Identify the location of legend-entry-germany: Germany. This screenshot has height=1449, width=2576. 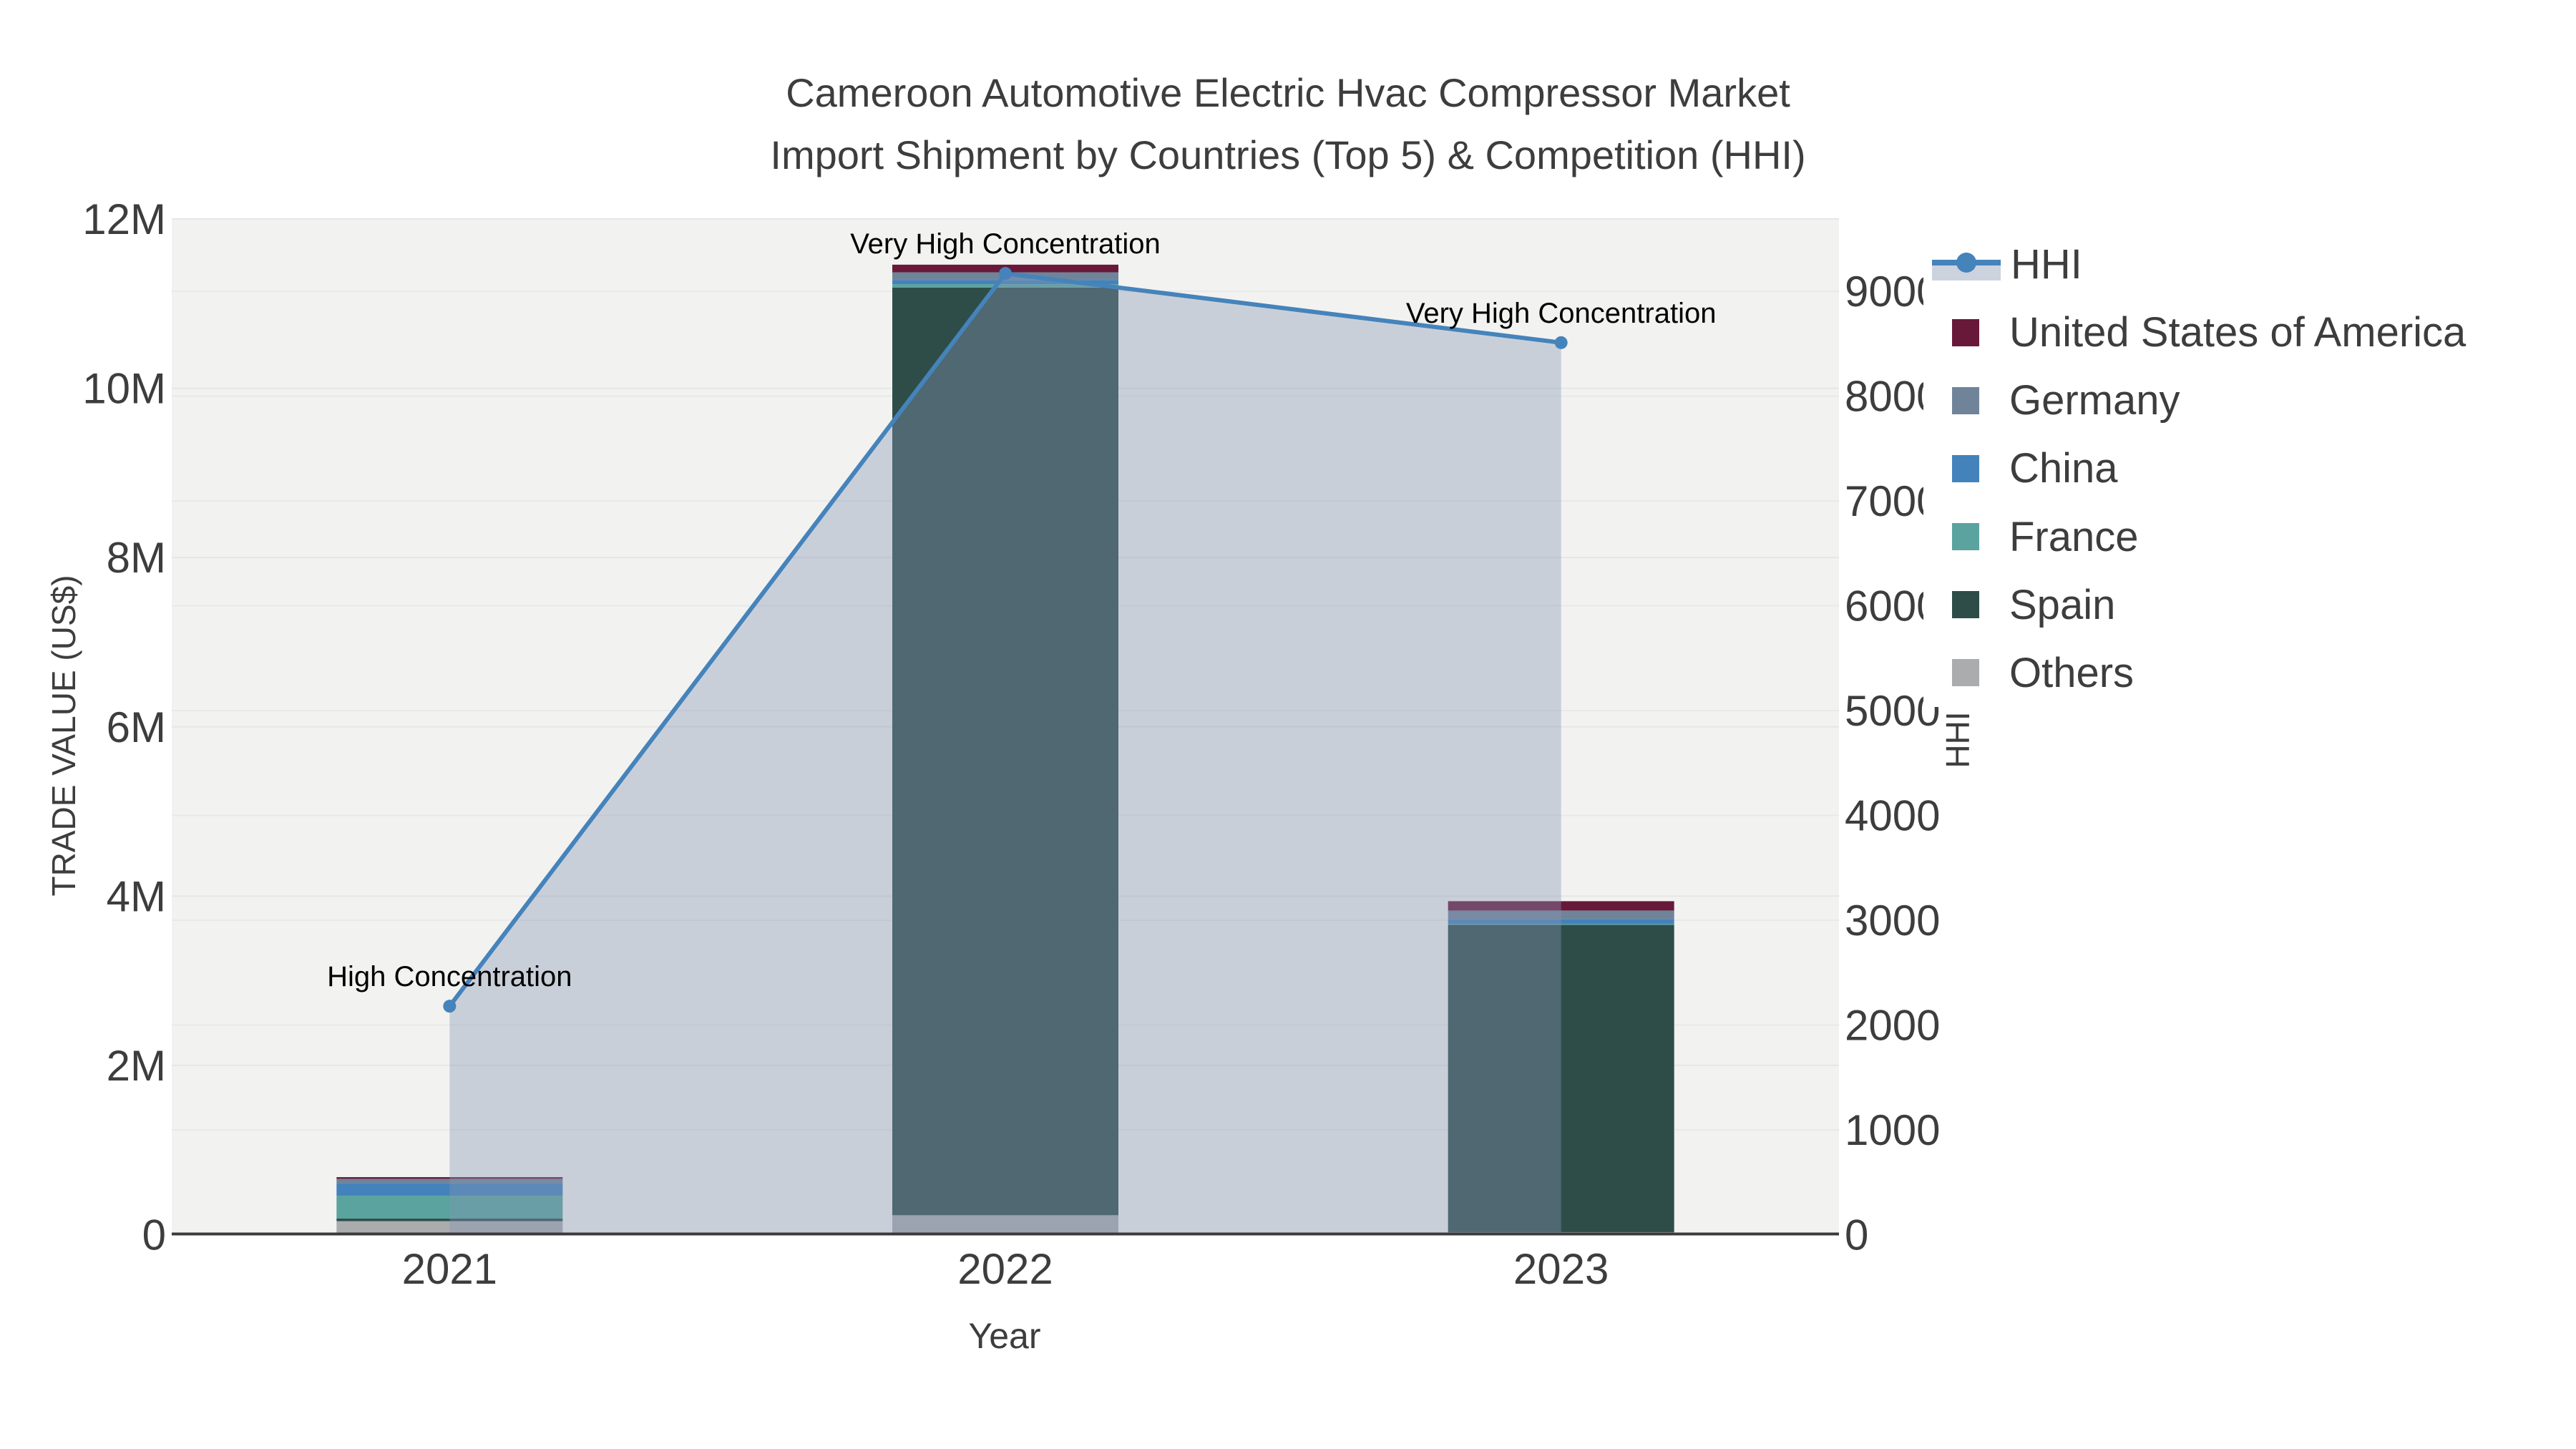
(2231, 400).